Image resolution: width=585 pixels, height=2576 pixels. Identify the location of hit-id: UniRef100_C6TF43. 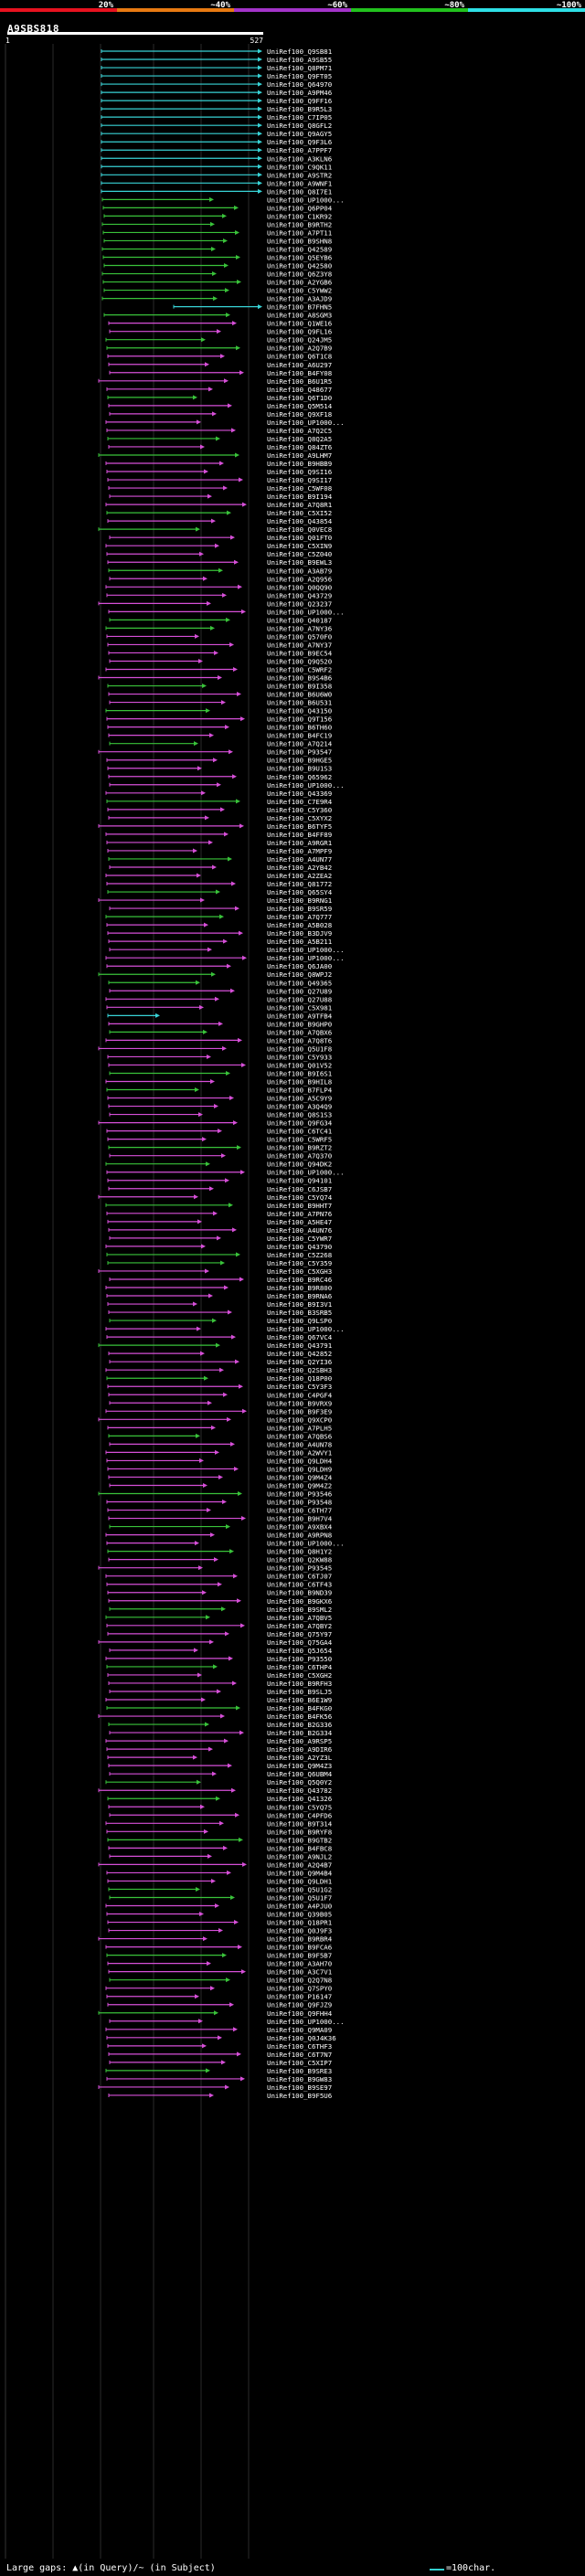
(299, 1585).